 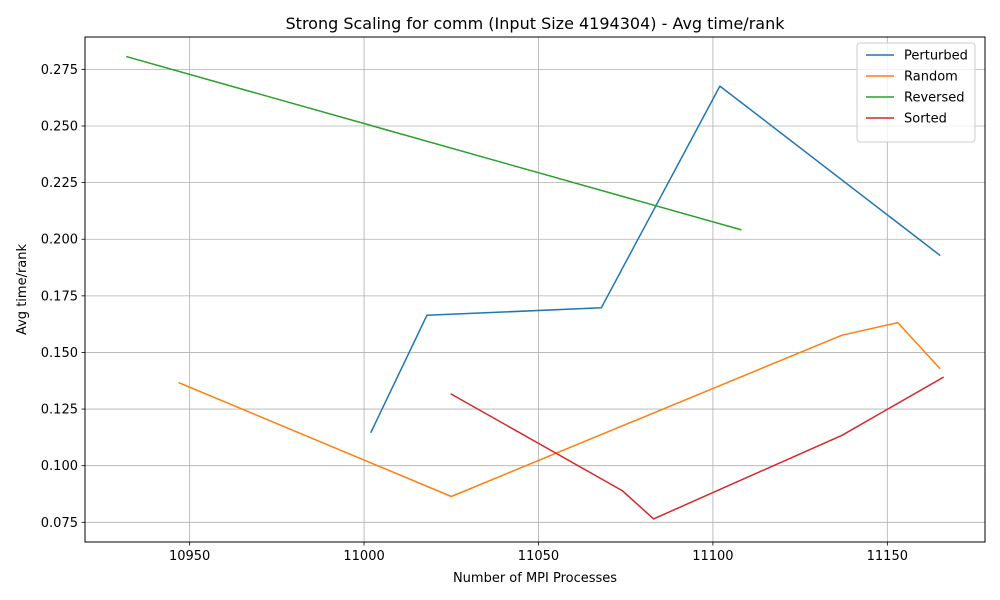 What do you see at coordinates (538, 556) in the screenshot?
I see `x-tick-label: 11050` at bounding box center [538, 556].